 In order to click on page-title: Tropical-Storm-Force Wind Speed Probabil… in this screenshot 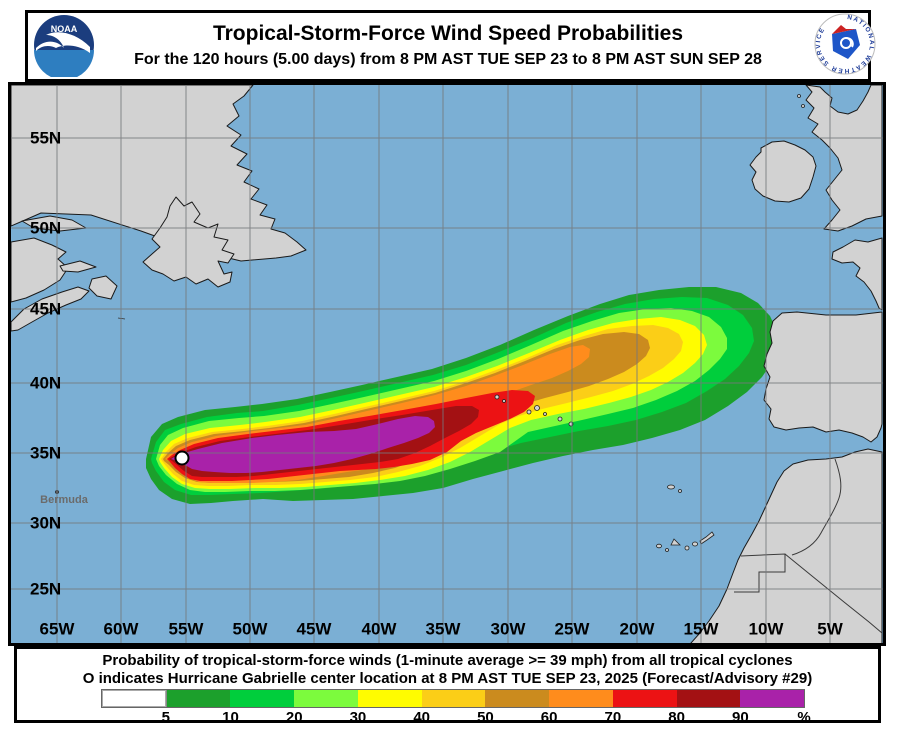, I will do `click(448, 33)`.